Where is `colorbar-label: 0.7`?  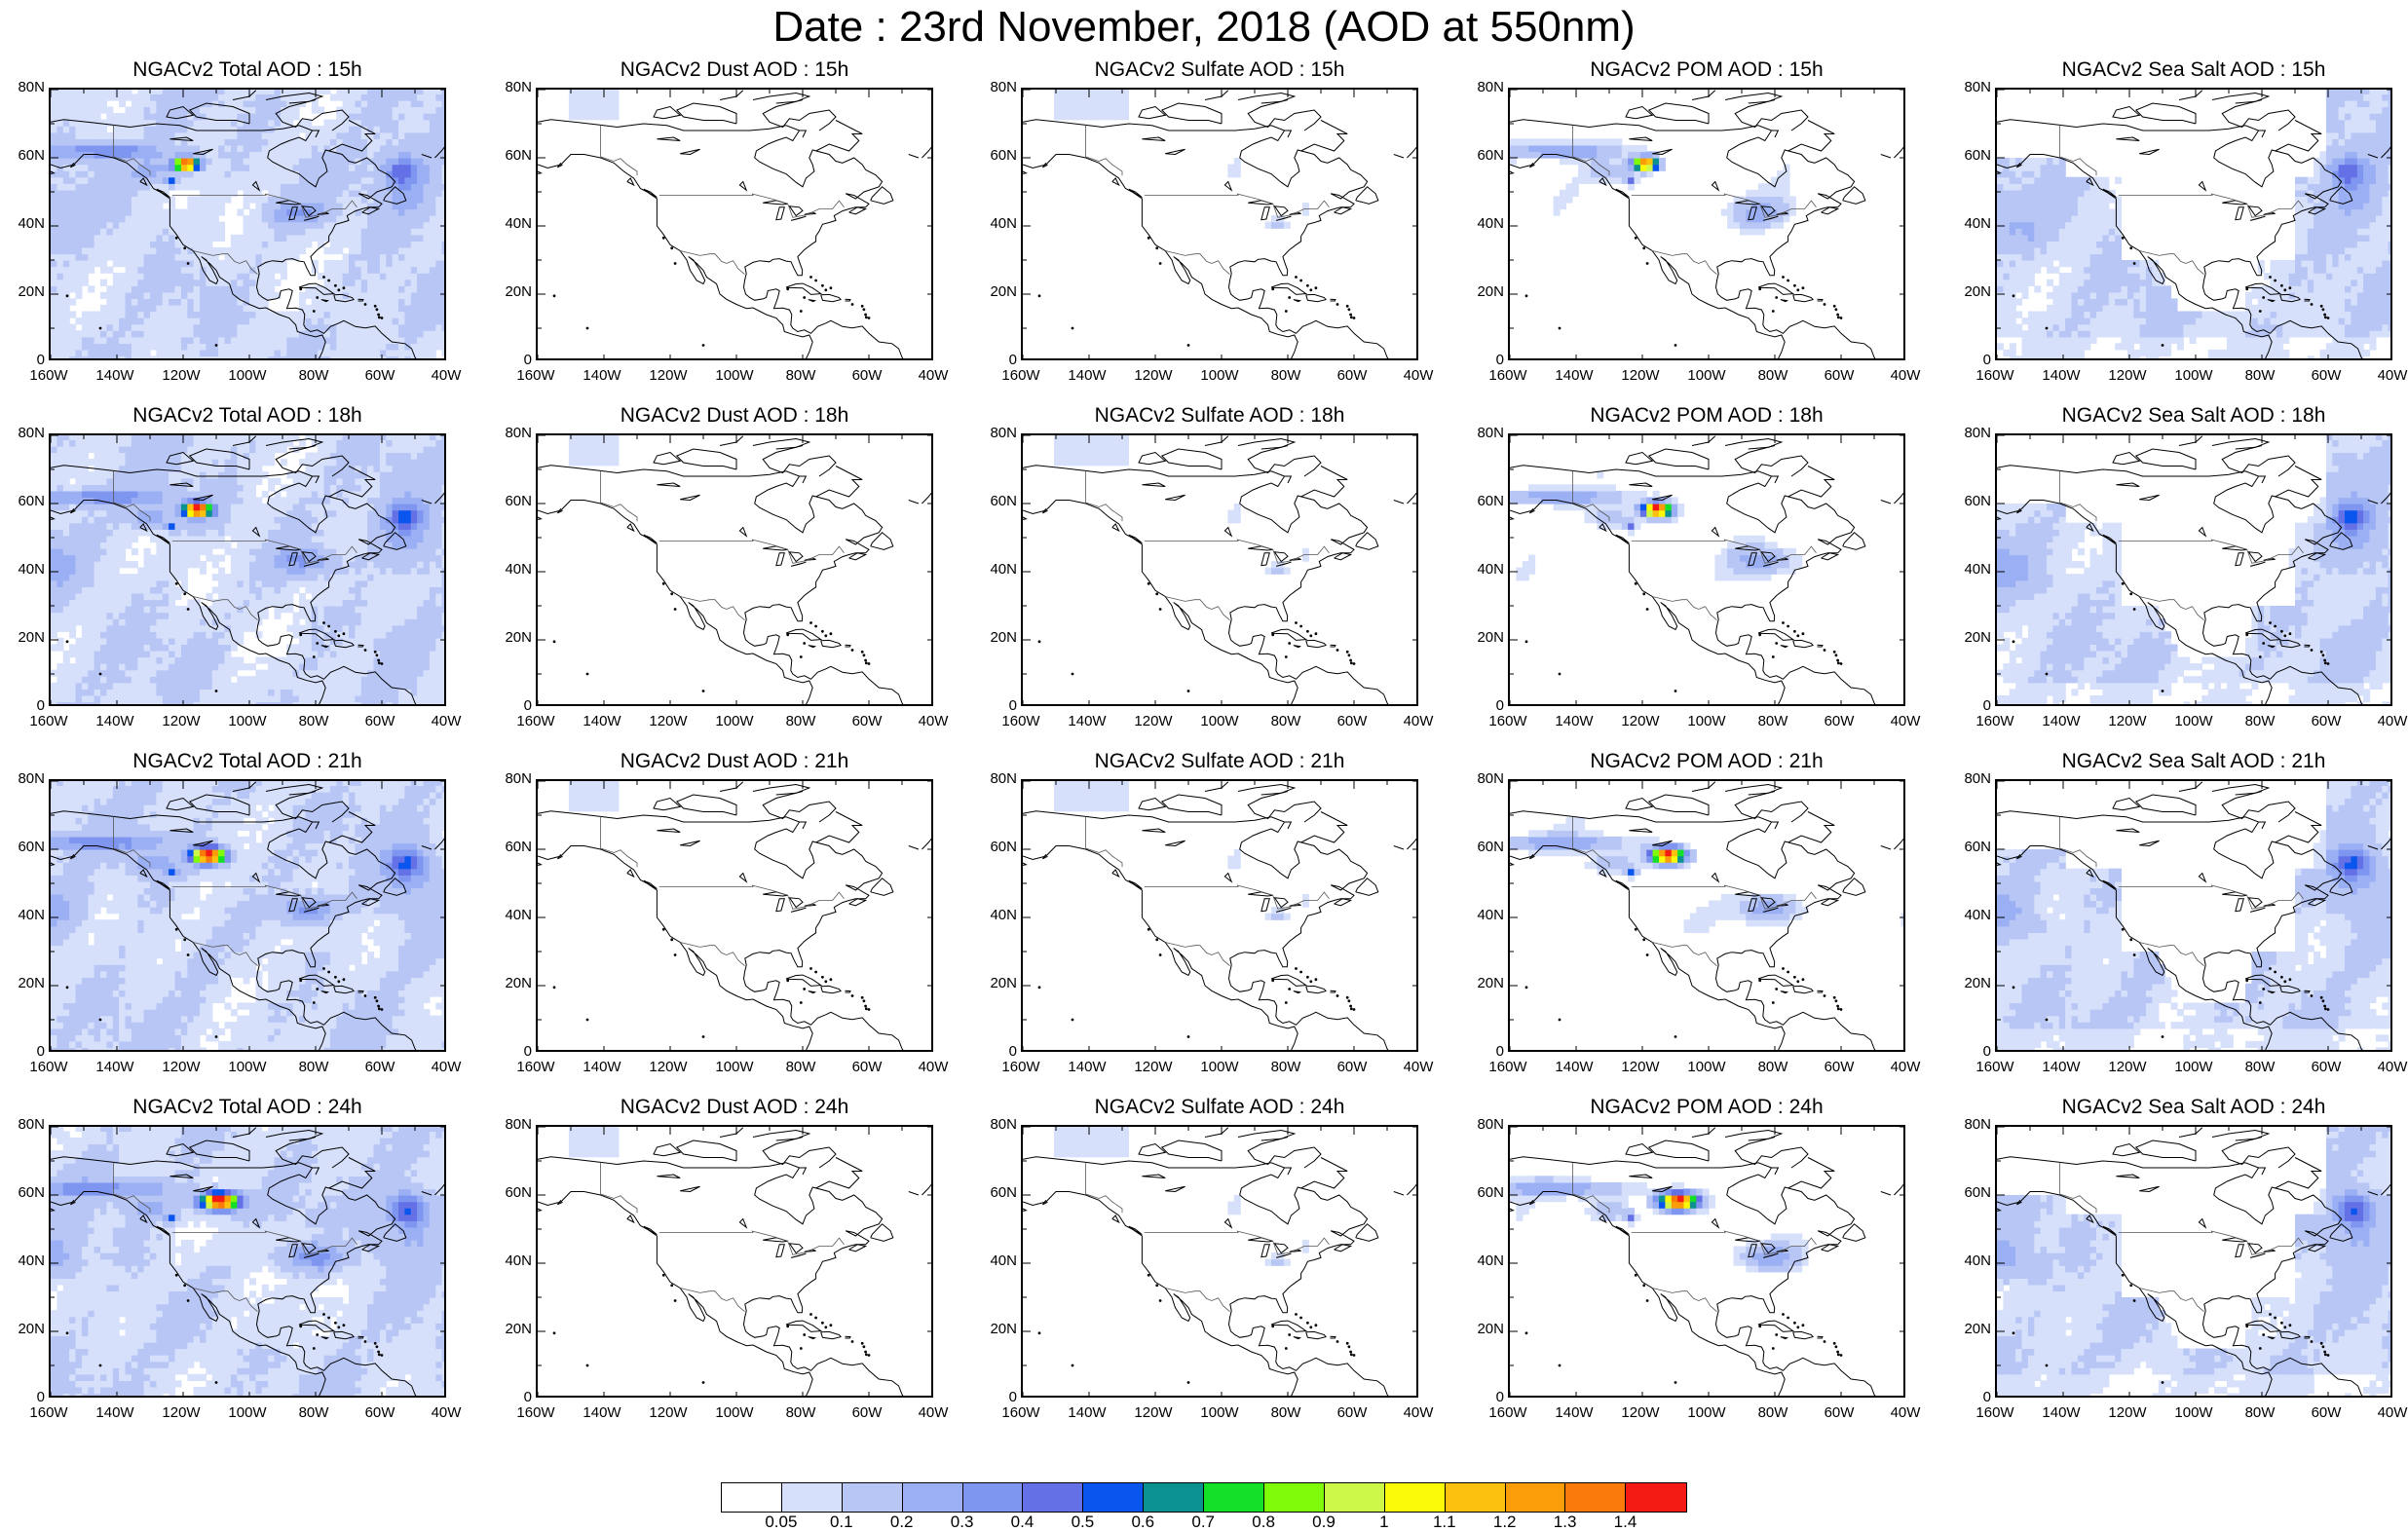
colorbar-label: 0.7 is located at coordinates (1203, 1522).